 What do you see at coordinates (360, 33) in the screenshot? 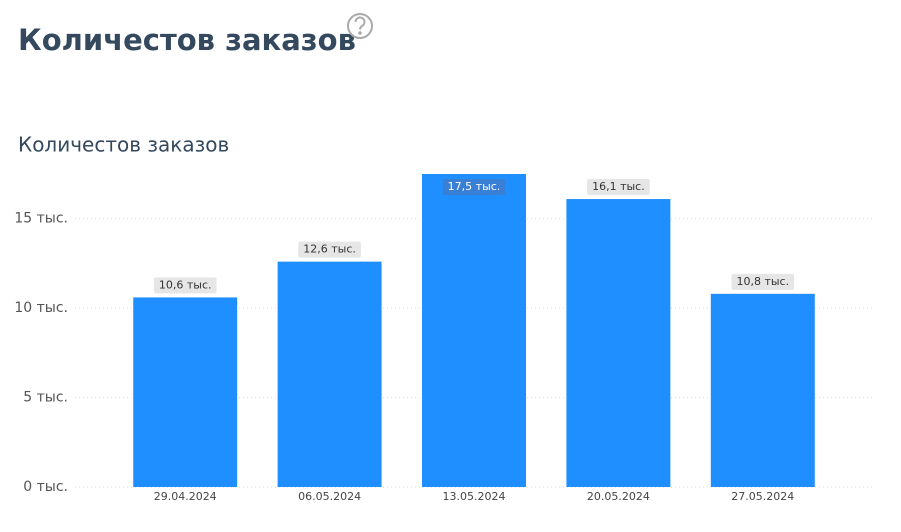
I see `help-dot` at bounding box center [360, 33].